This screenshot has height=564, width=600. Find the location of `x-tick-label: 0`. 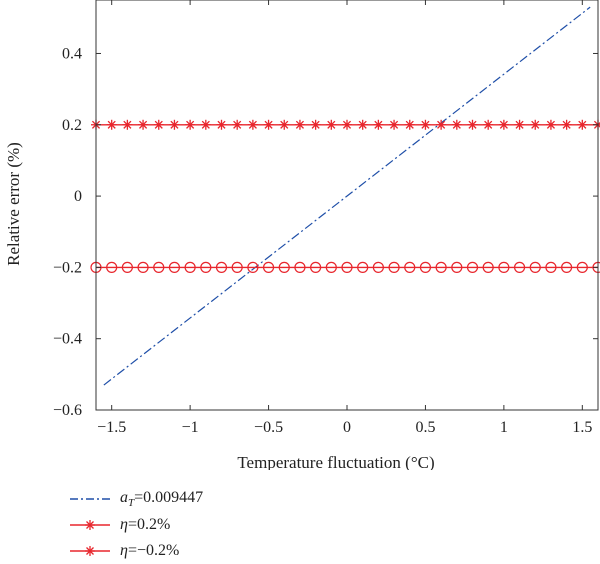

x-tick-label: 0 is located at coordinates (347, 427).